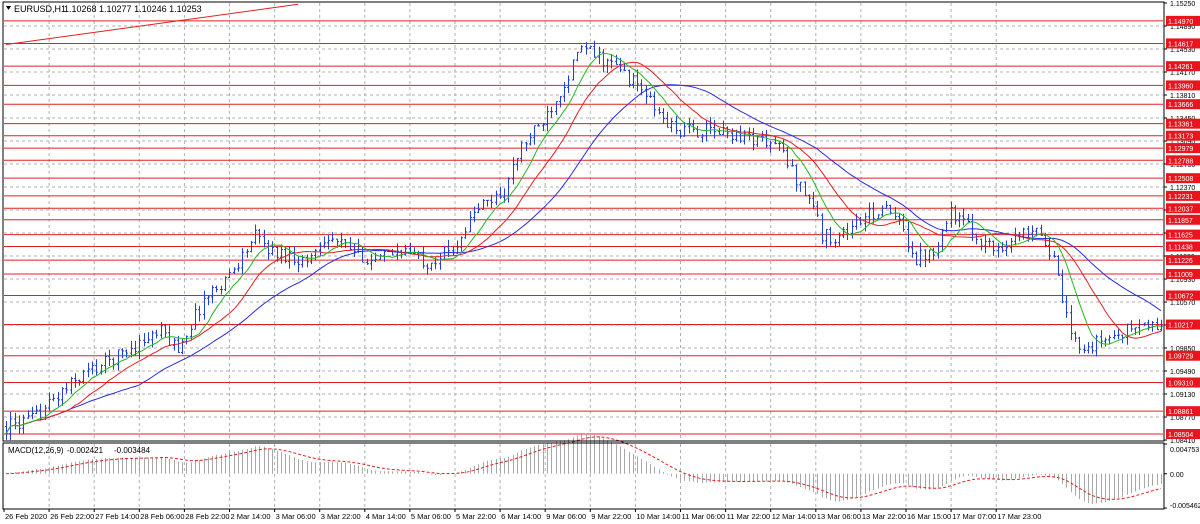 Image resolution: width=1200 pixels, height=524 pixels. What do you see at coordinates (704, 516) in the screenshot?
I see `time-tick-label: 11 Mar 06:00` at bounding box center [704, 516].